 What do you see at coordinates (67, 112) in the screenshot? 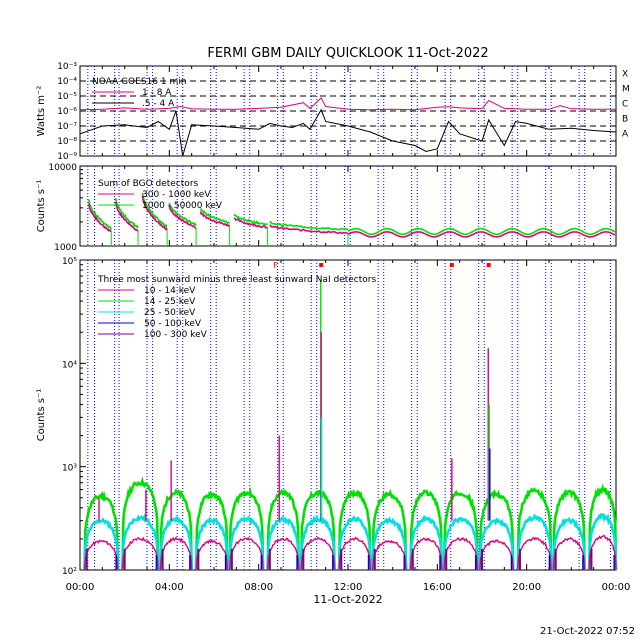
I see `goes-y-tick-label: 10⁻⁶` at bounding box center [67, 112].